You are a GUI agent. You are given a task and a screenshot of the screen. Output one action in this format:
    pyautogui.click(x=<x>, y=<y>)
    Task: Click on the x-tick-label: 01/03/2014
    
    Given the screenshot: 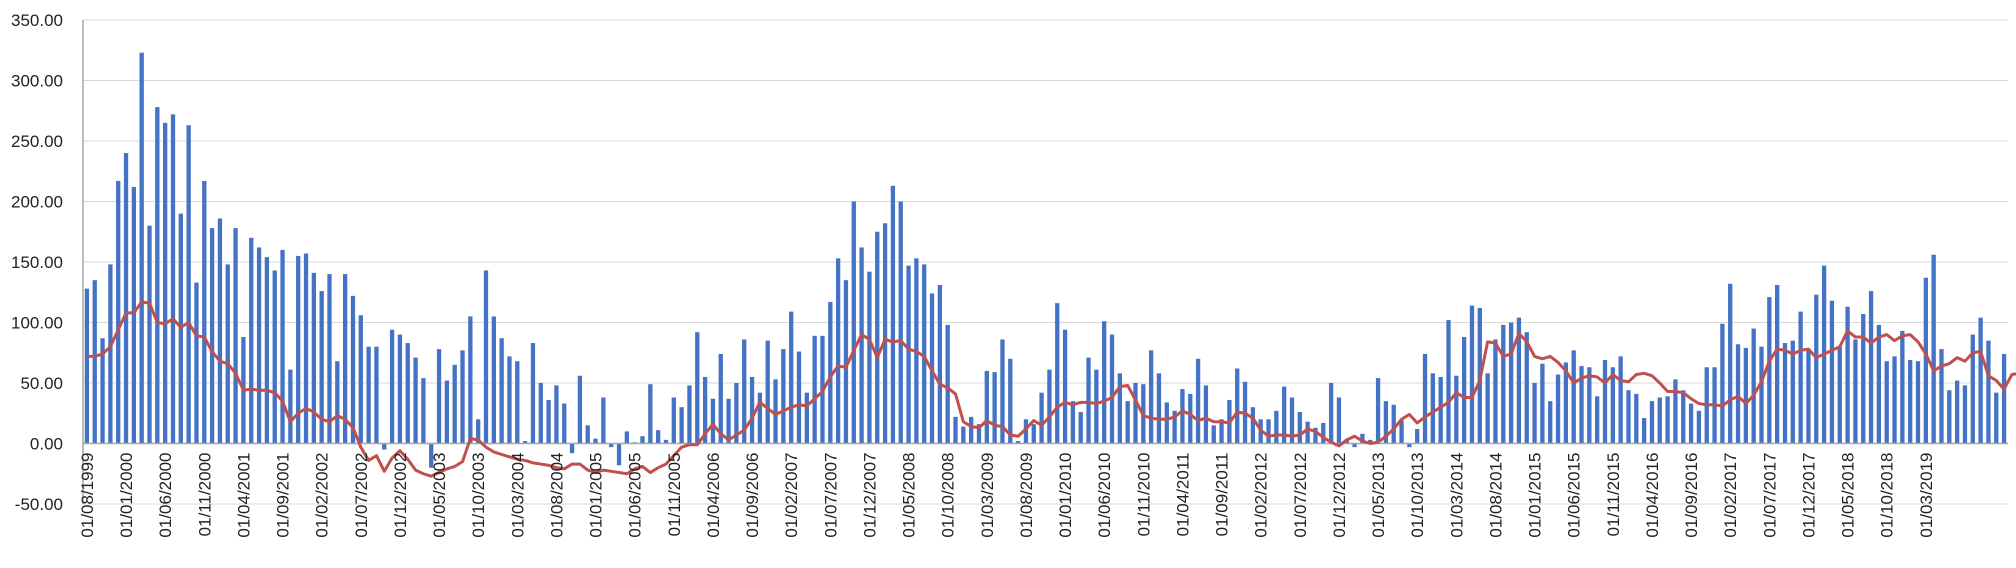 What is the action you would take?
    pyautogui.click(x=1456, y=495)
    